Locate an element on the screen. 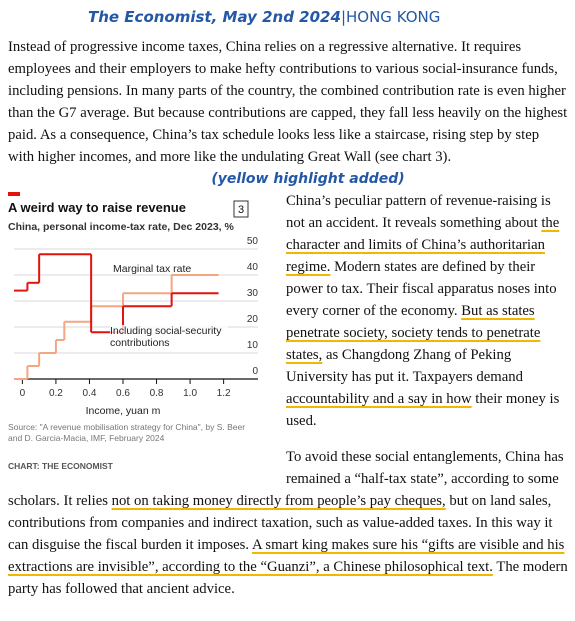 The width and height of the screenshot is (575, 621). location: |HONG KONG is located at coordinates (390, 17).